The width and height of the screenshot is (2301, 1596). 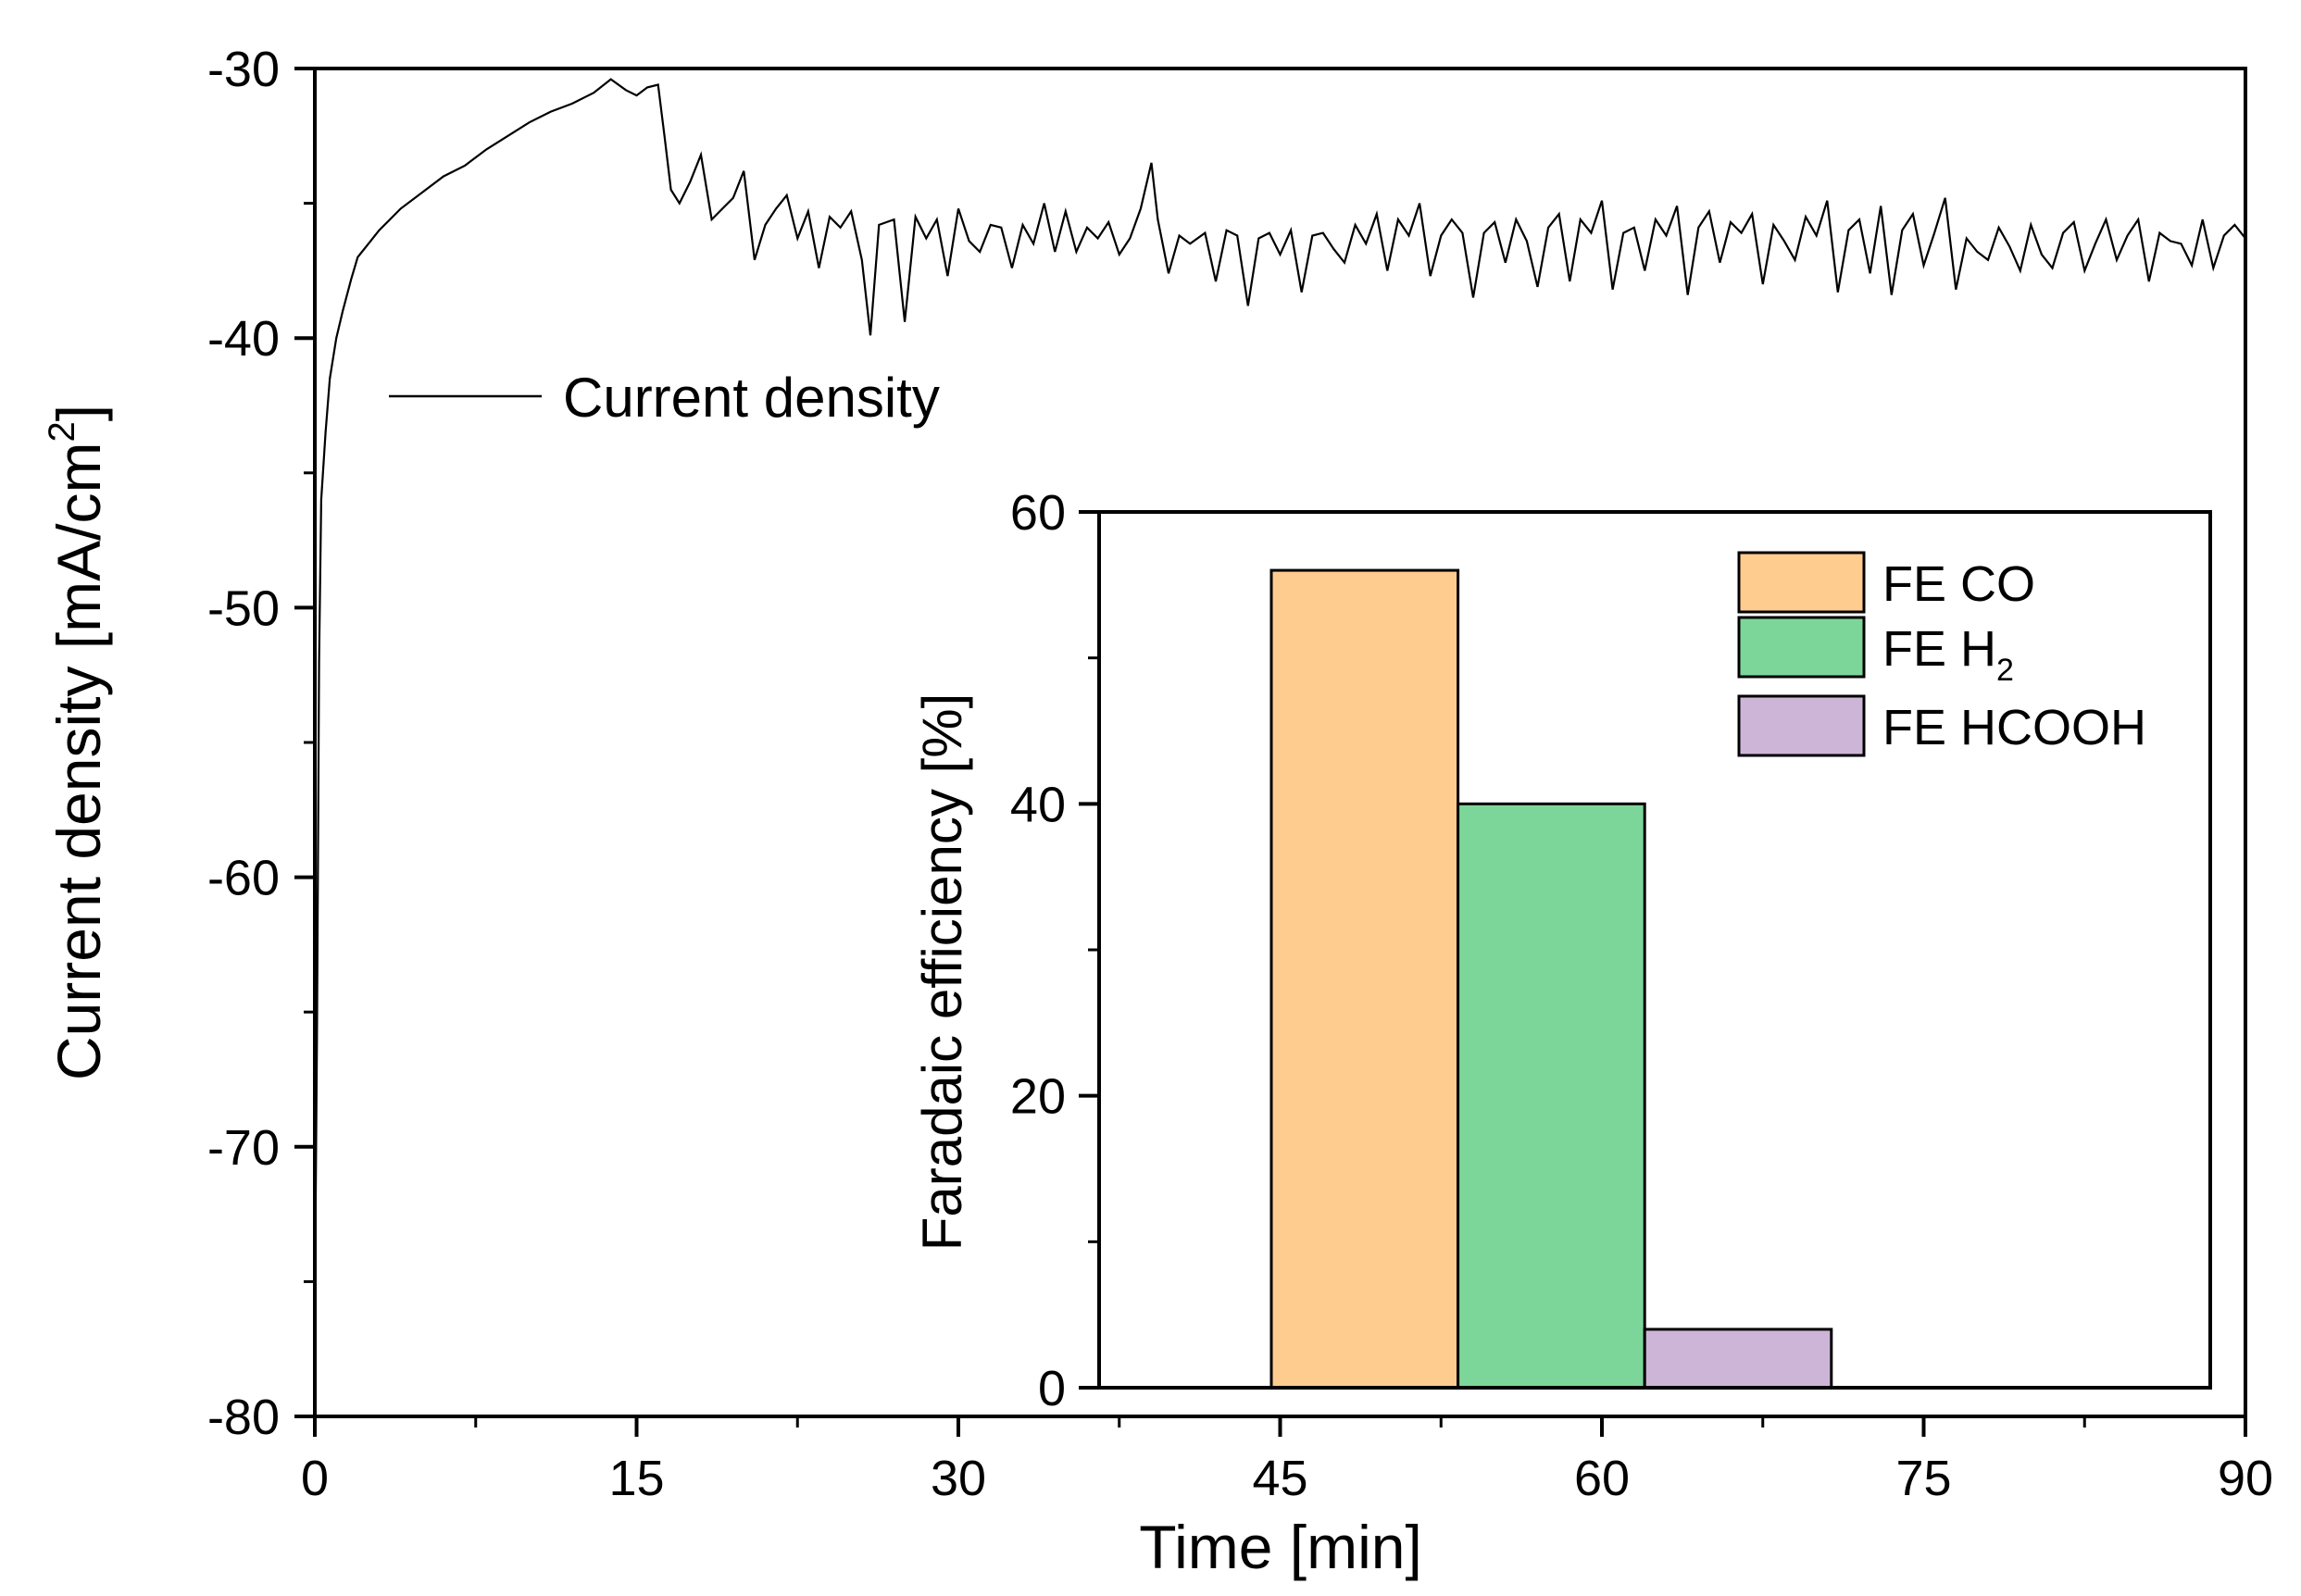 What do you see at coordinates (243, 608) in the screenshot?
I see `y-tick-label: -50` at bounding box center [243, 608].